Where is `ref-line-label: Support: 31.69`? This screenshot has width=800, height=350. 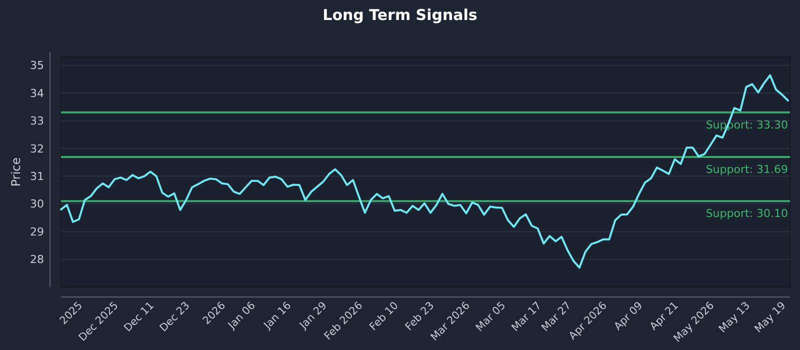 ref-line-label: Support: 31.69 is located at coordinates (747, 169).